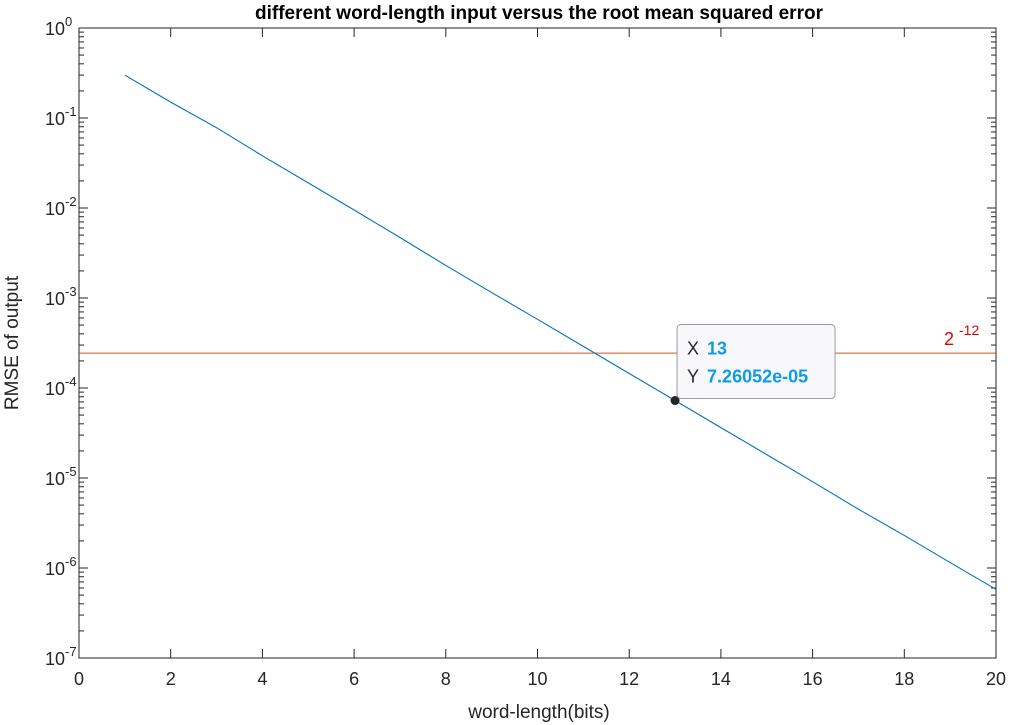 This screenshot has width=1010, height=725. Describe the element at coordinates (721, 679) in the screenshot. I see `x-tick-label: 14` at that location.